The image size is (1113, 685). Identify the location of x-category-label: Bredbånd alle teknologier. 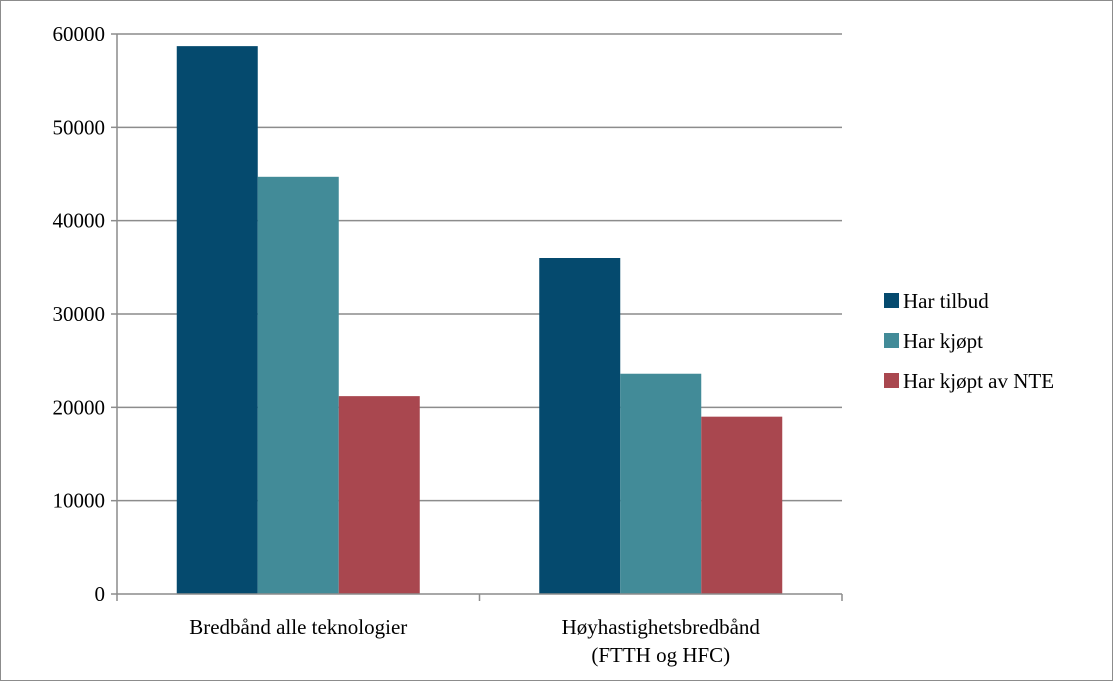
(298, 627).